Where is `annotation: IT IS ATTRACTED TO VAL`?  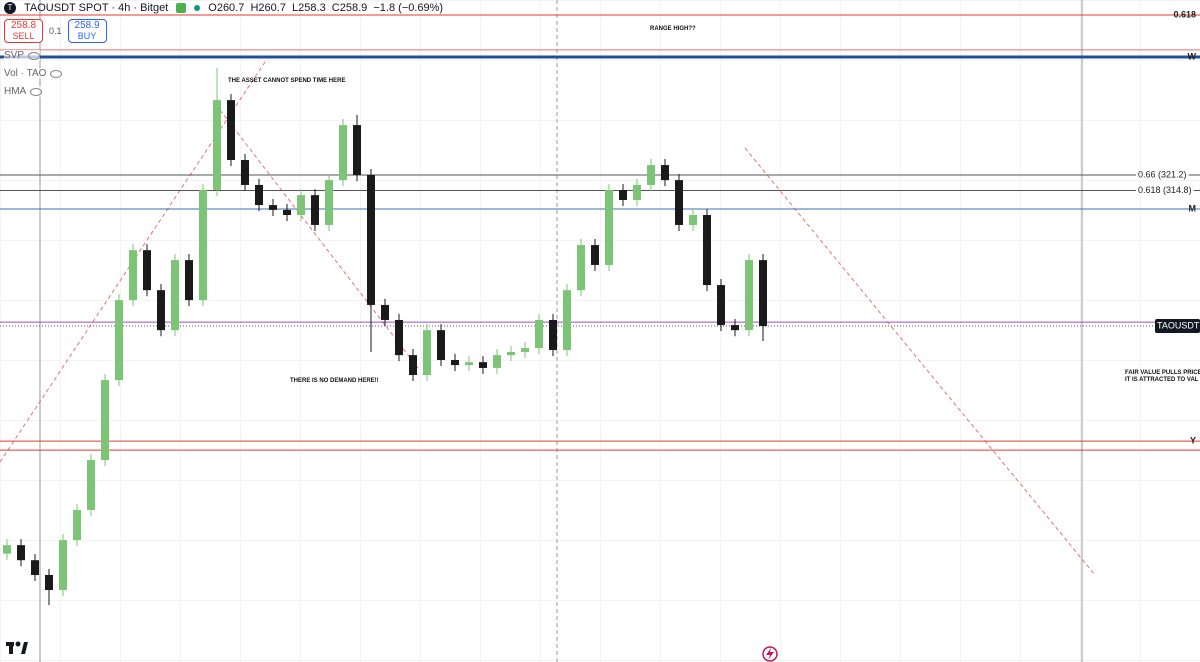 annotation: IT IS ATTRACTED TO VAL is located at coordinates (1162, 380).